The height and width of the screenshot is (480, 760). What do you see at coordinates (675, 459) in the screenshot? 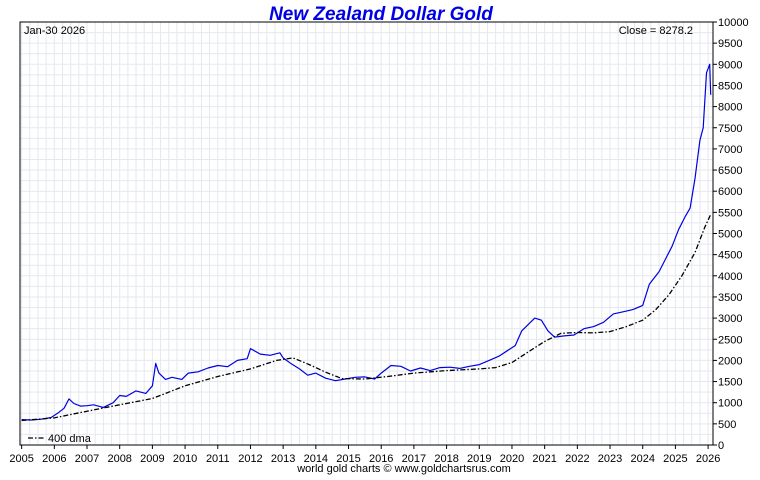
I see `x-tick-label: 2025` at bounding box center [675, 459].